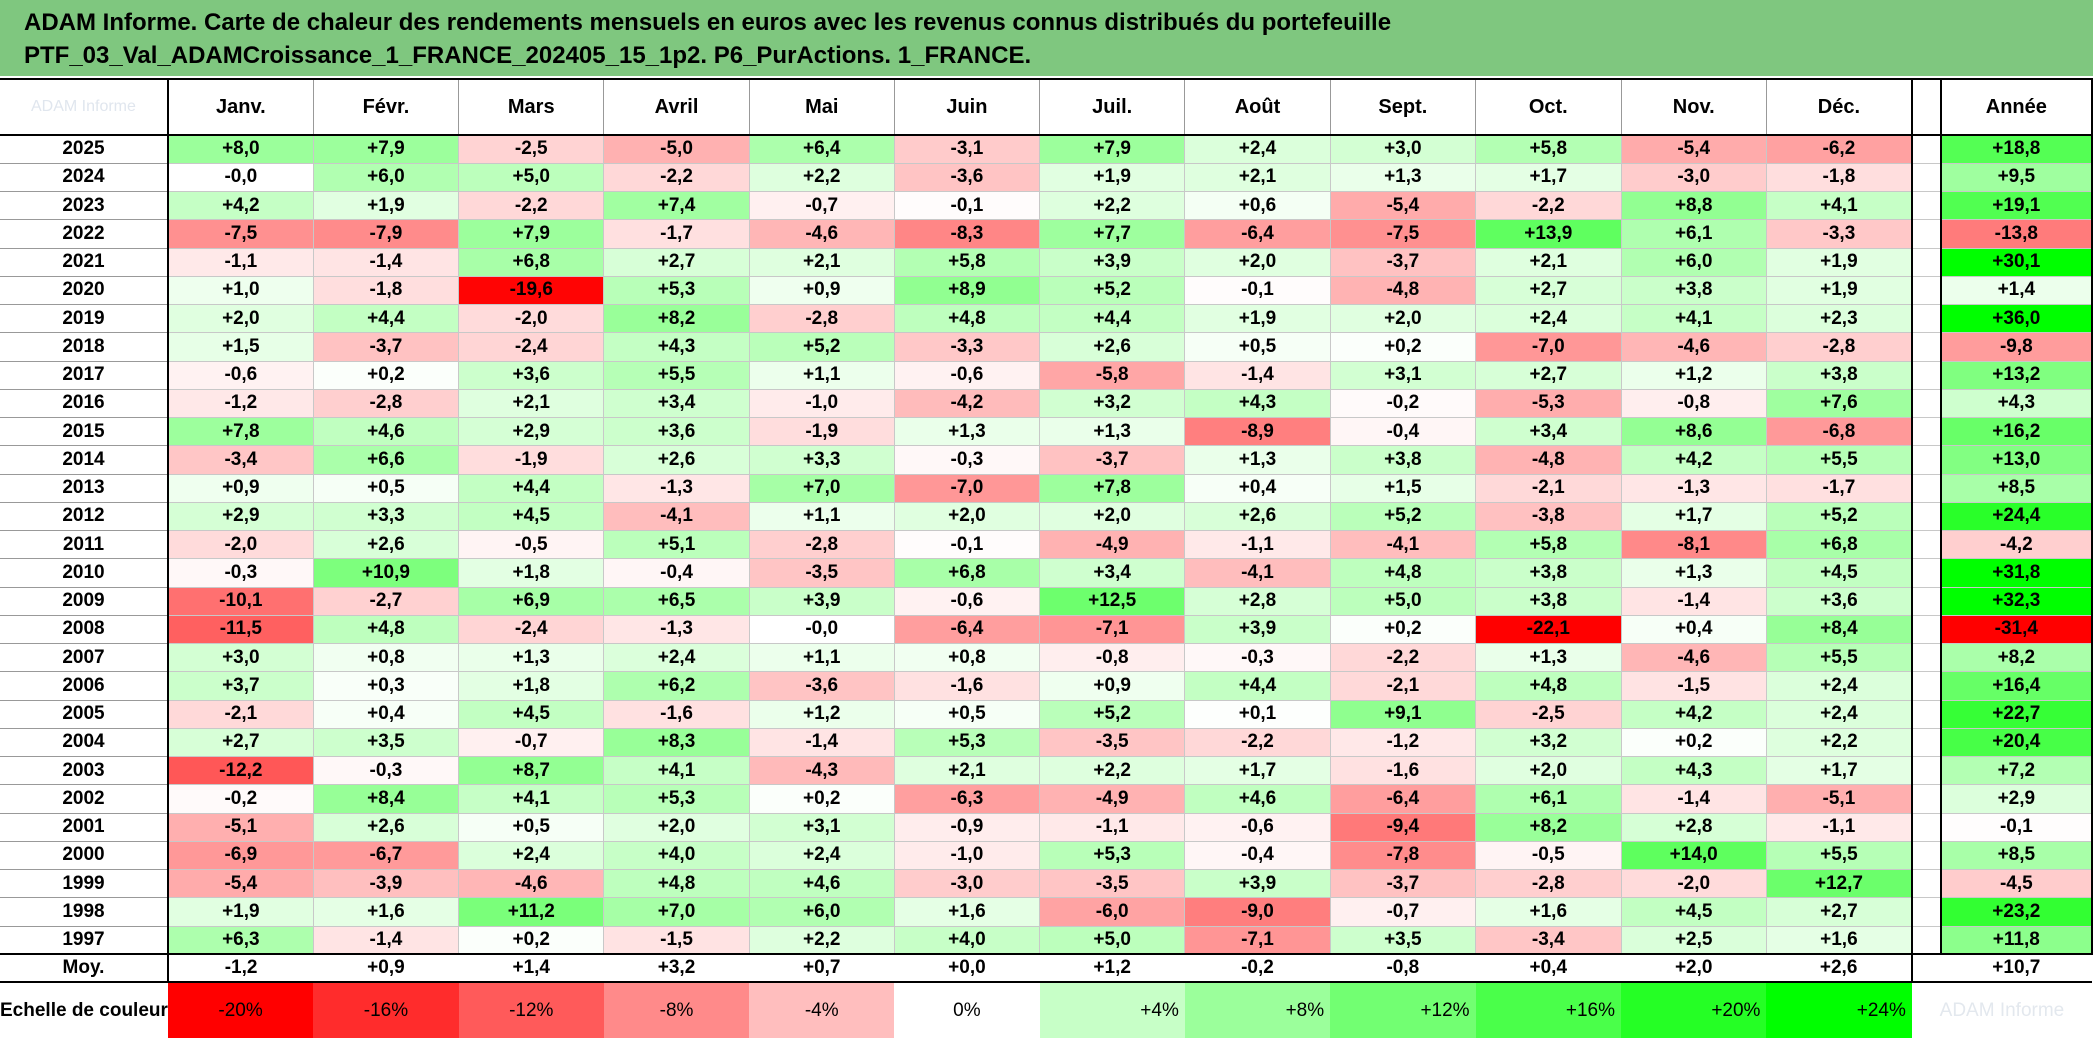 Image resolution: width=2093 pixels, height=1043 pixels. Describe the element at coordinates (84, 262) in the screenshot. I see `year-label: 2021` at that location.